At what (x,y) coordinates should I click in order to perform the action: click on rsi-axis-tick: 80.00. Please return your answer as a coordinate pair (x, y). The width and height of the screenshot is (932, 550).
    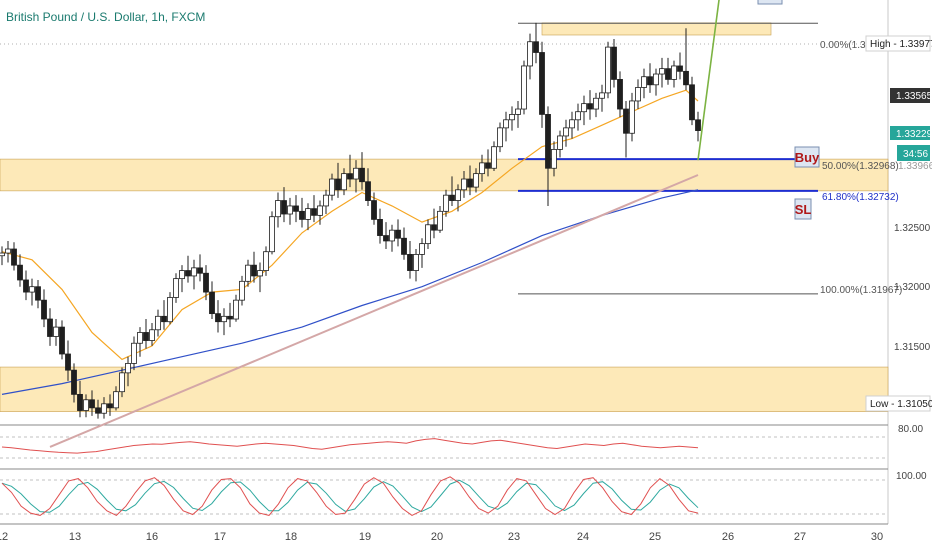
    Looking at the image, I should click on (910, 429).